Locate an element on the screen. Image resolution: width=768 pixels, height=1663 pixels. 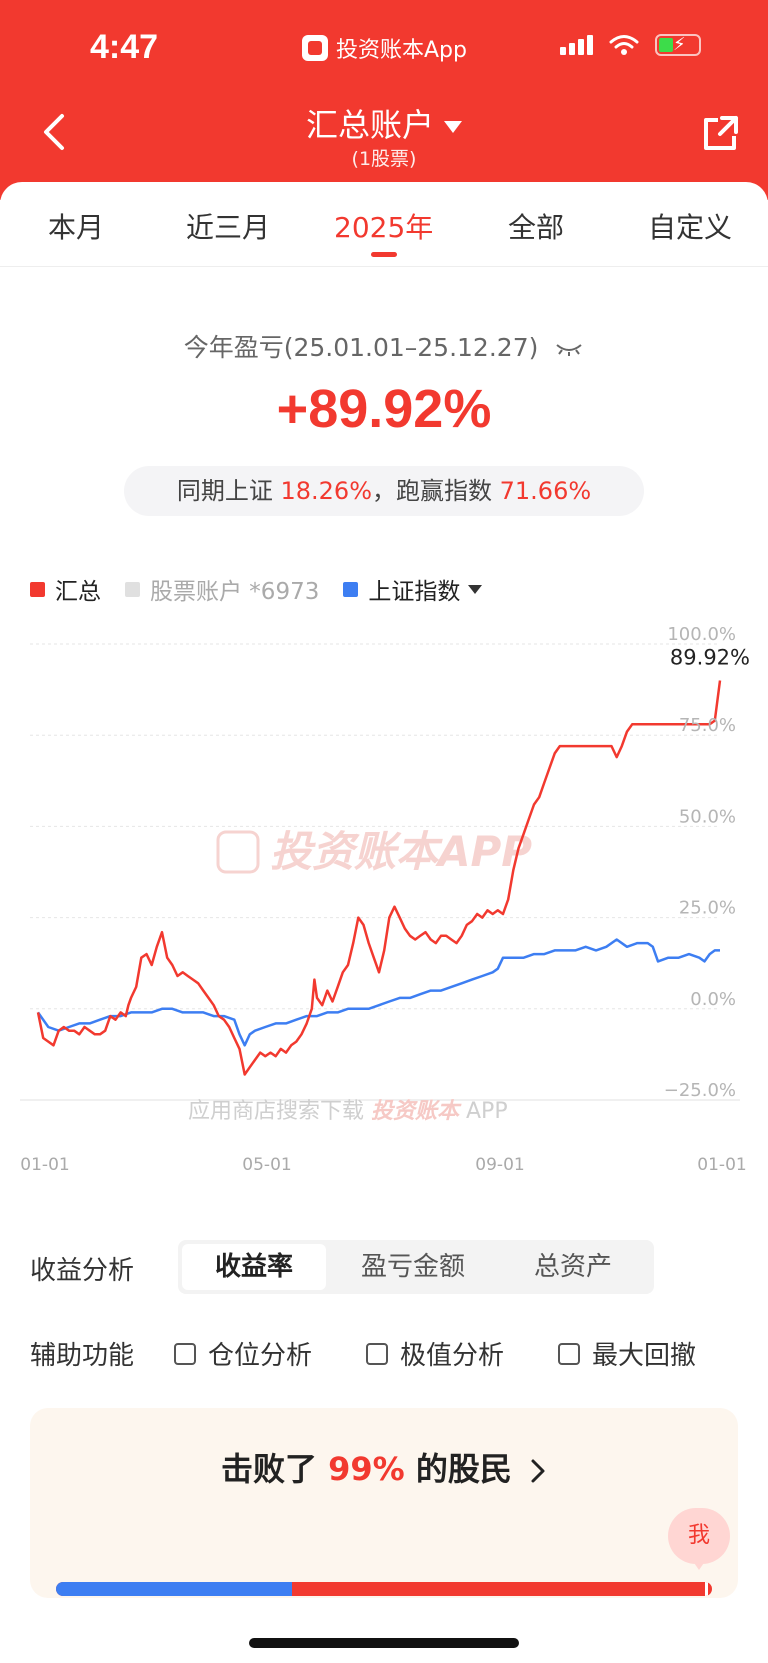
status-icons: ⚡ is located at coordinates (630, 45).